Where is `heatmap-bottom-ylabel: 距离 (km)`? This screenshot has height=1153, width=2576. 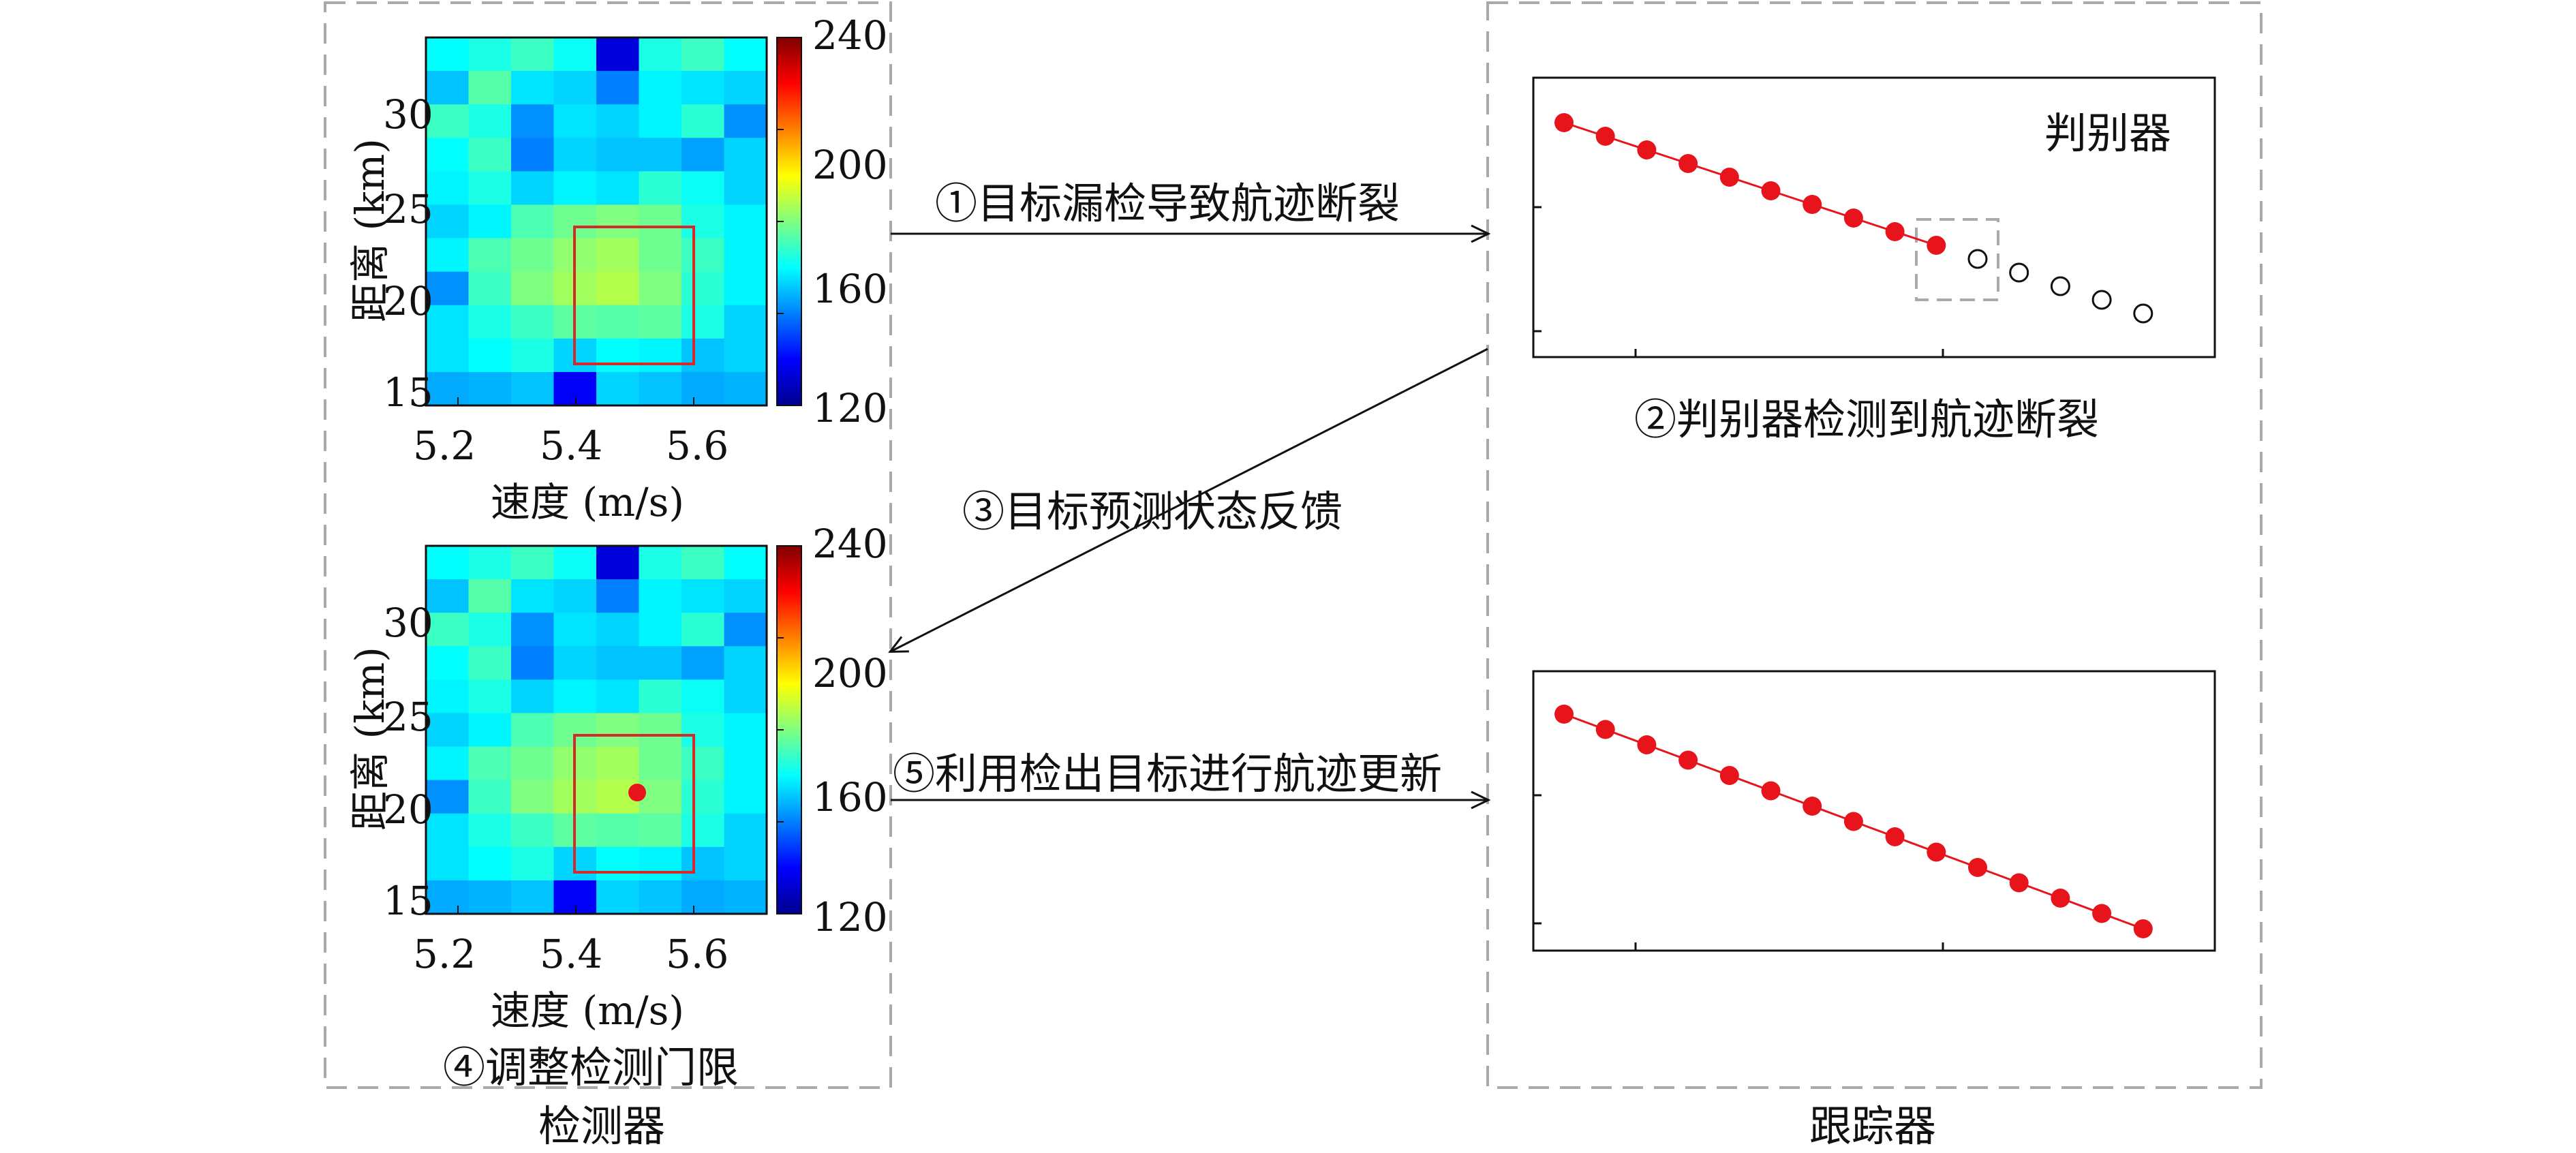 heatmap-bottom-ylabel: 距离 (km) is located at coordinates (370, 739).